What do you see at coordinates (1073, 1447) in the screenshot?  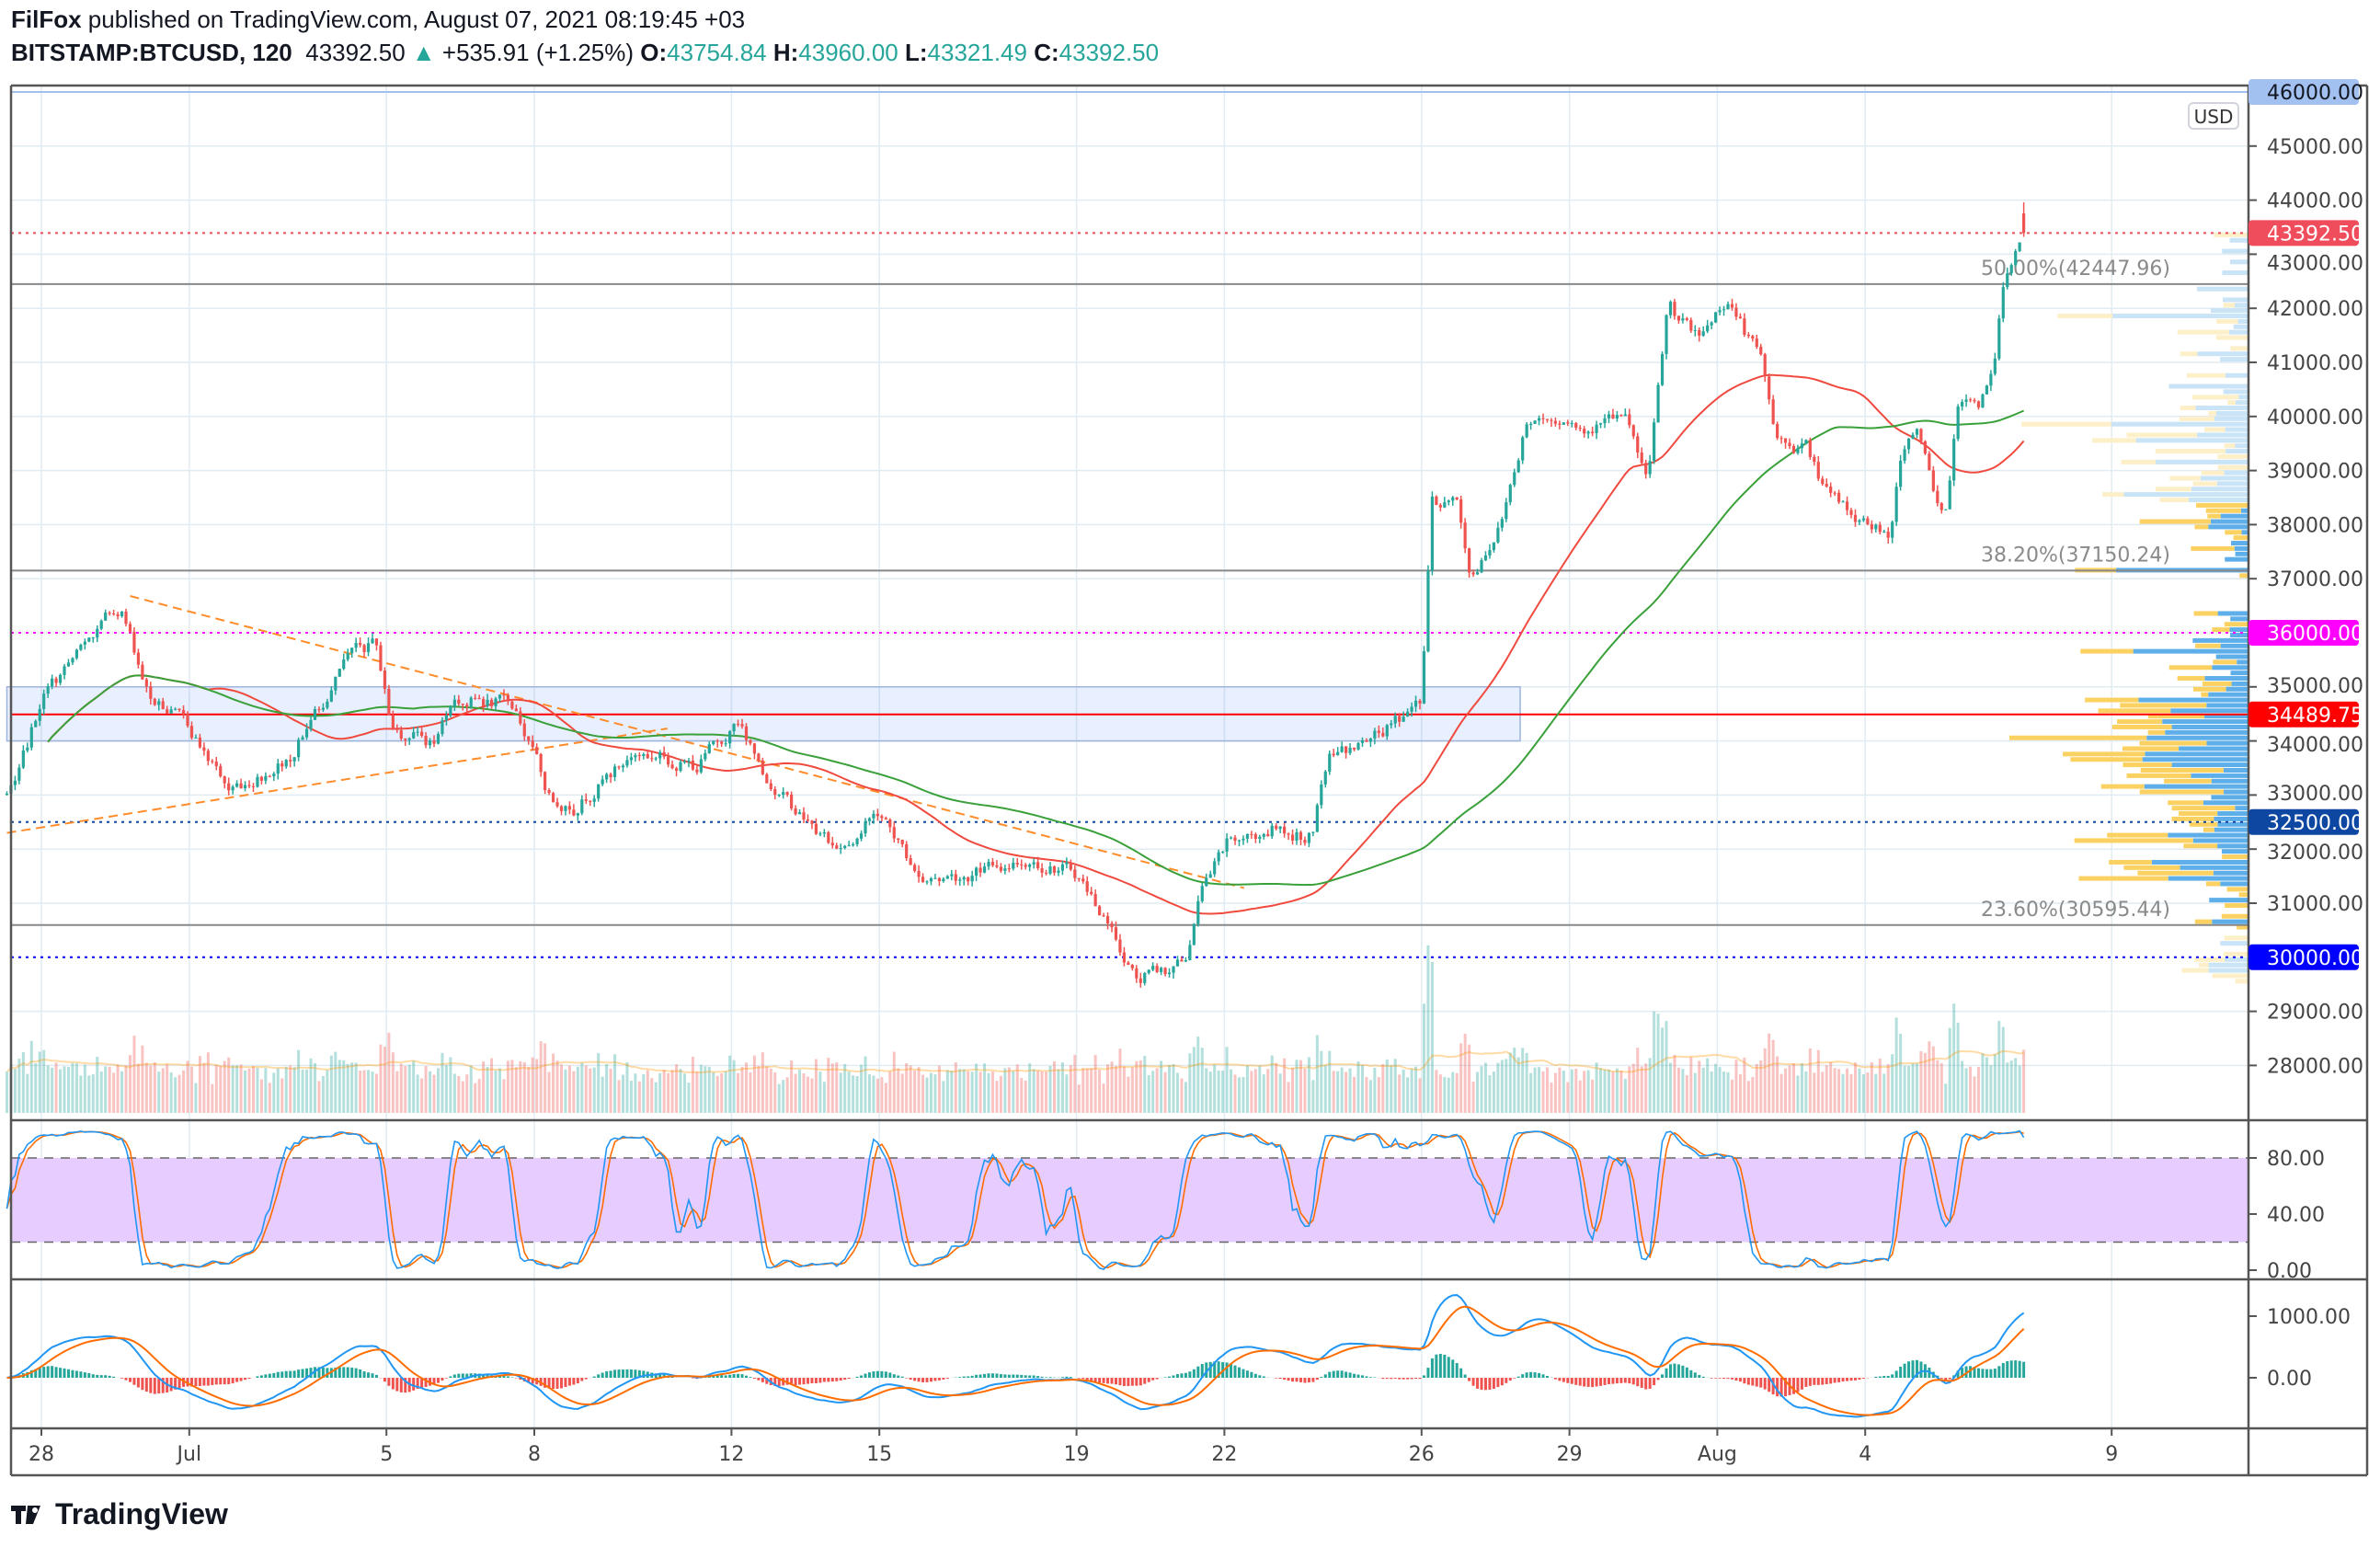 I see `time-axis: 28 Jul 5 8 12 15 19 22 26 29 Aug 4 9` at bounding box center [1073, 1447].